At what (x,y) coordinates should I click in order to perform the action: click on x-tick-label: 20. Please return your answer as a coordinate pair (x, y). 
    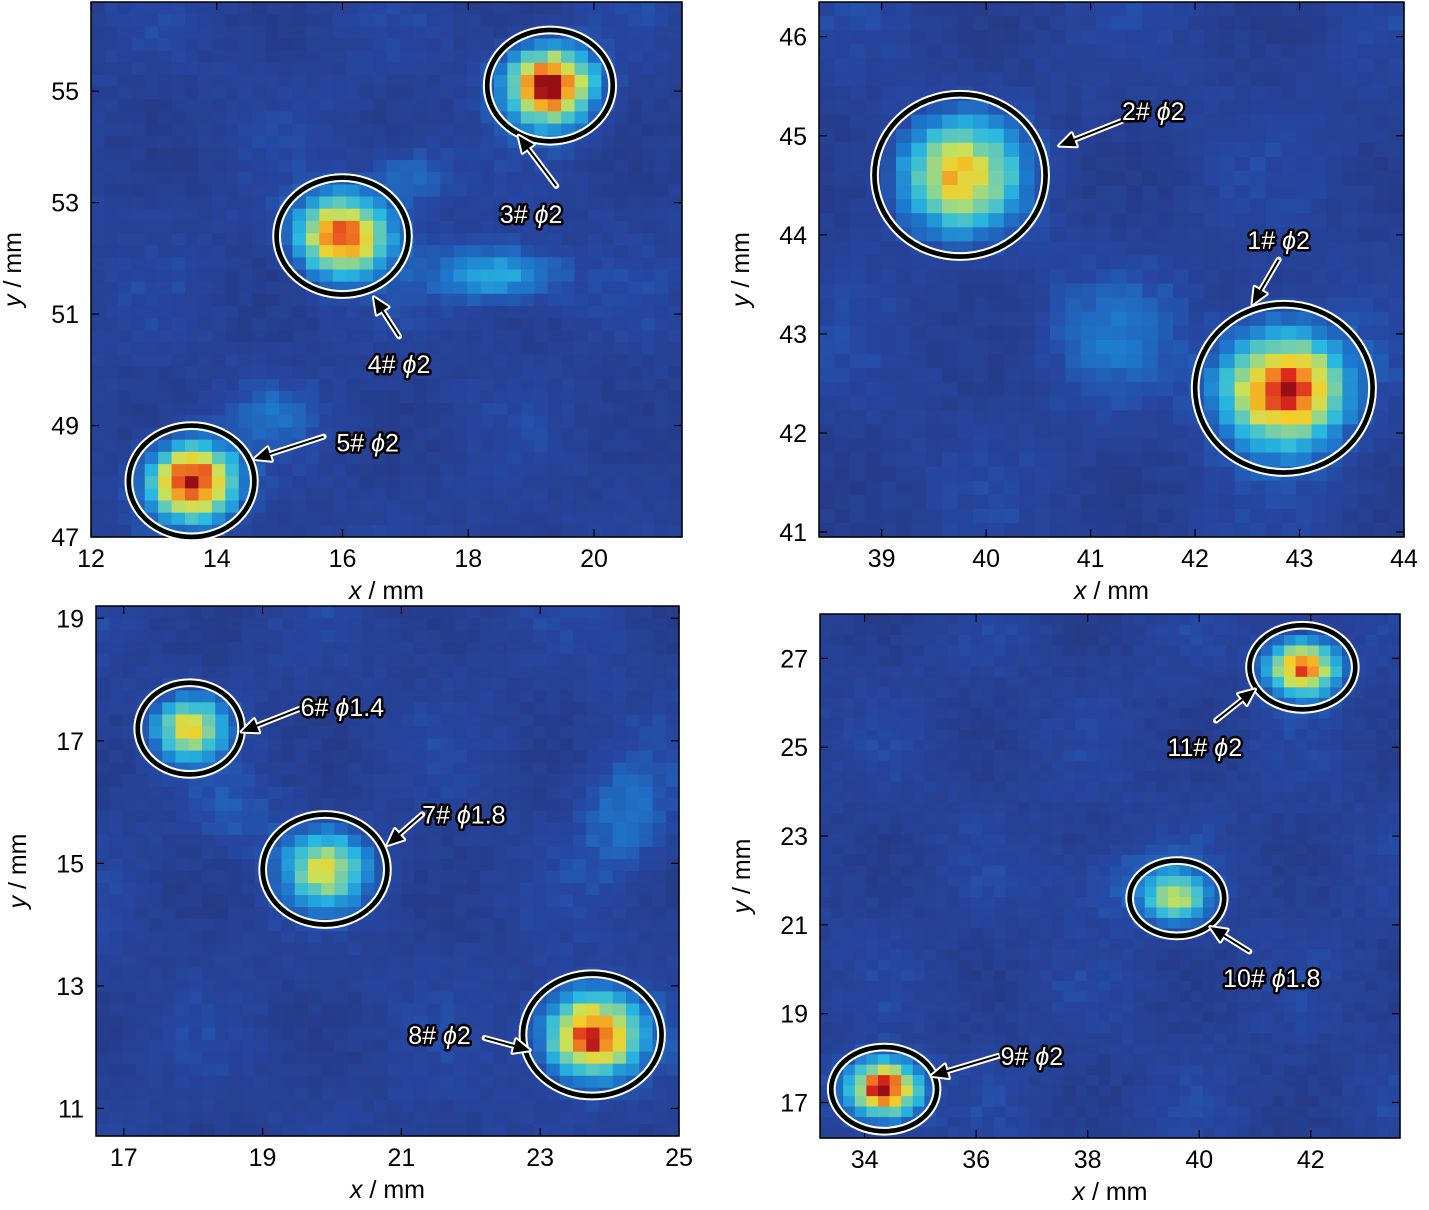
    Looking at the image, I should click on (594, 559).